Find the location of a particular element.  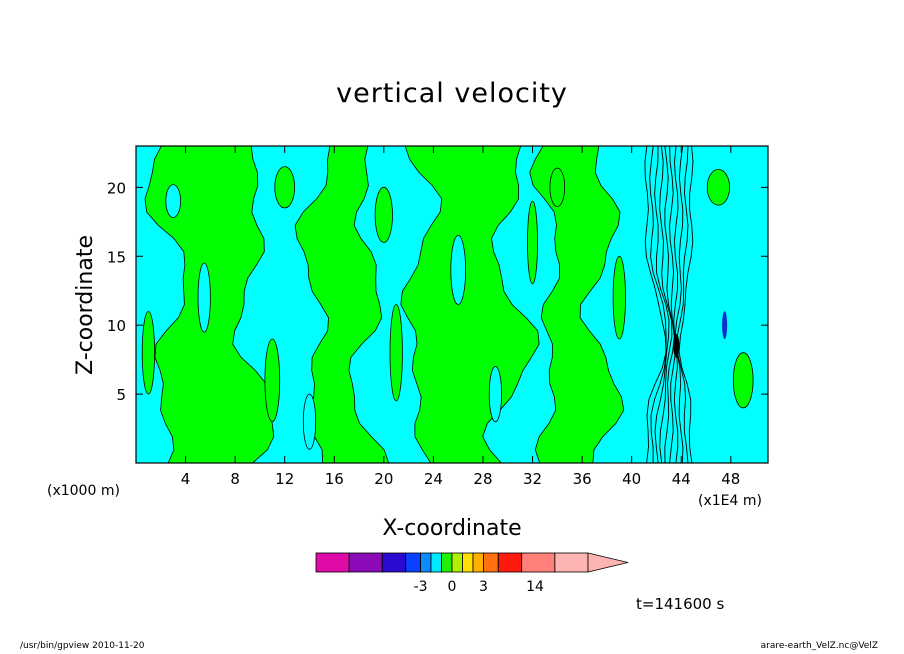

y-tick-label: 10 is located at coordinates (116, 326).